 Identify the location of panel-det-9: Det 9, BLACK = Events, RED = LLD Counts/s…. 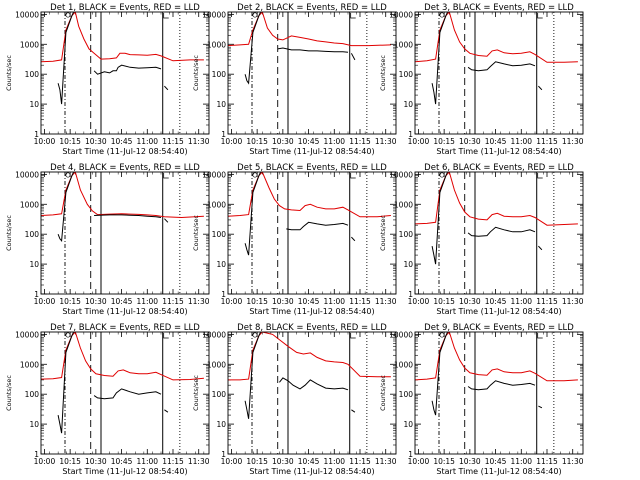
(481, 399).